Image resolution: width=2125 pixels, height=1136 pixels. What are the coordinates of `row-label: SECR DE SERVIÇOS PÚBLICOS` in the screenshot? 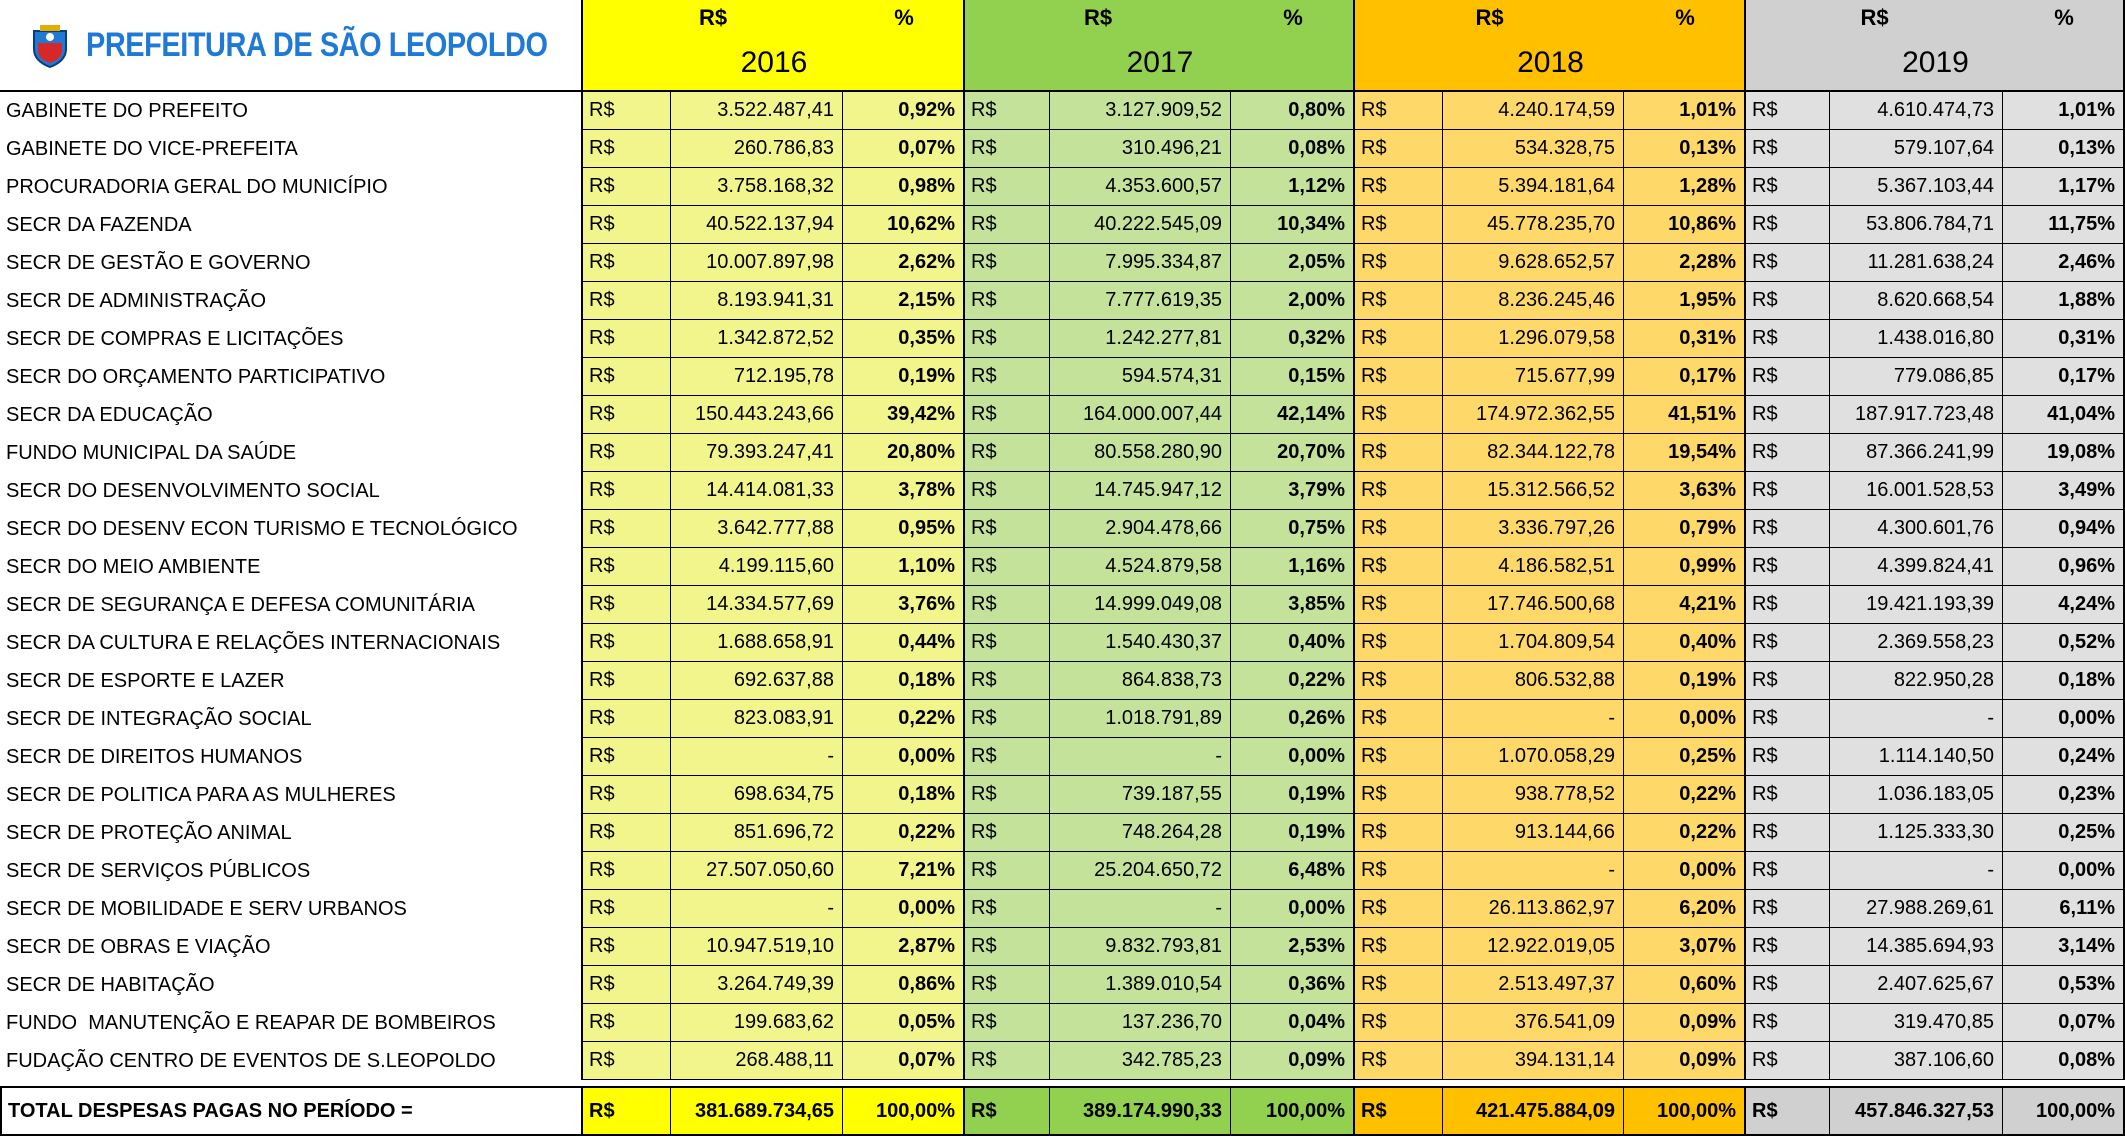 It's located at (291, 871).